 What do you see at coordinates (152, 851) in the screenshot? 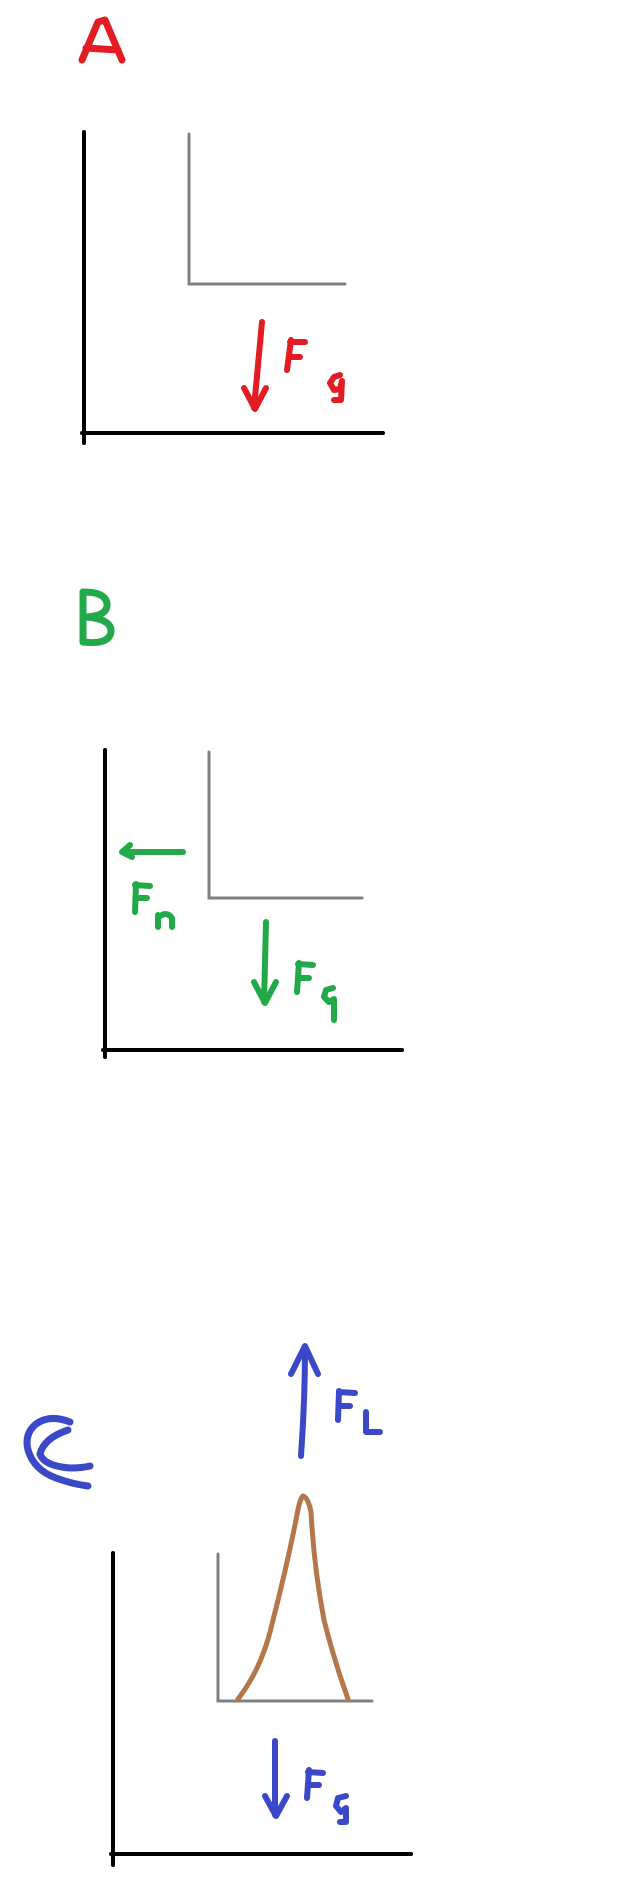
I see `panel-b-normal-arrow` at bounding box center [152, 851].